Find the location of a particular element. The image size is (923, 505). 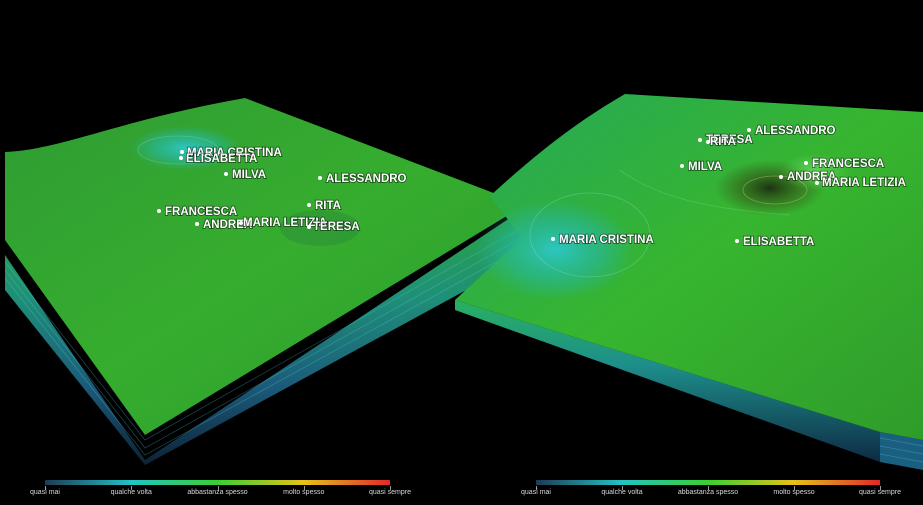

right-slab-side-front is located at coordinates (901, 451).